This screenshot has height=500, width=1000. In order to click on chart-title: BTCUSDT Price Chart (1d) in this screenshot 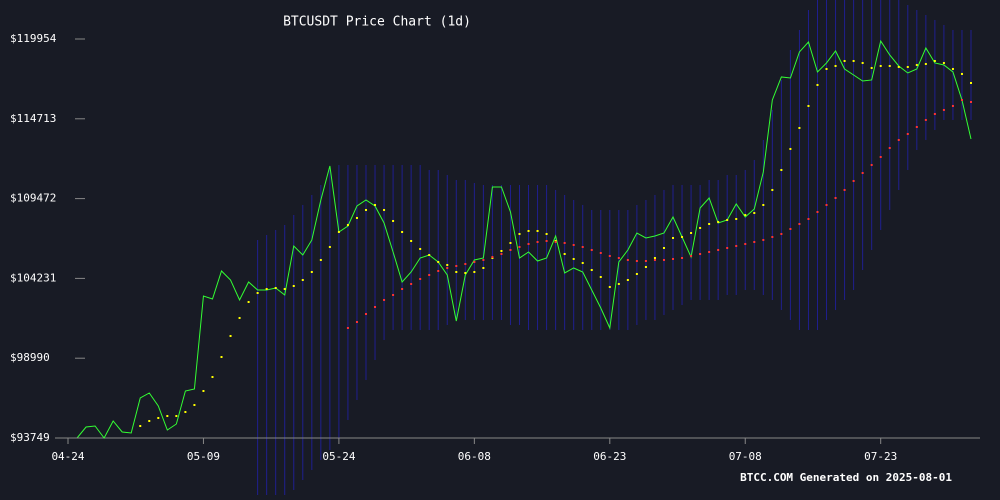, I will do `click(377, 22)`.